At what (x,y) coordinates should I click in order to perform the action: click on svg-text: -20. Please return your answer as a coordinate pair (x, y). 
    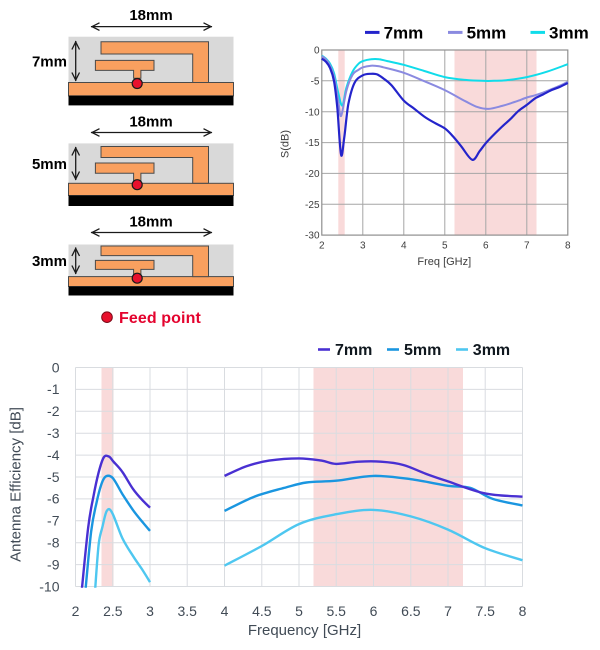
    Looking at the image, I should click on (312, 174).